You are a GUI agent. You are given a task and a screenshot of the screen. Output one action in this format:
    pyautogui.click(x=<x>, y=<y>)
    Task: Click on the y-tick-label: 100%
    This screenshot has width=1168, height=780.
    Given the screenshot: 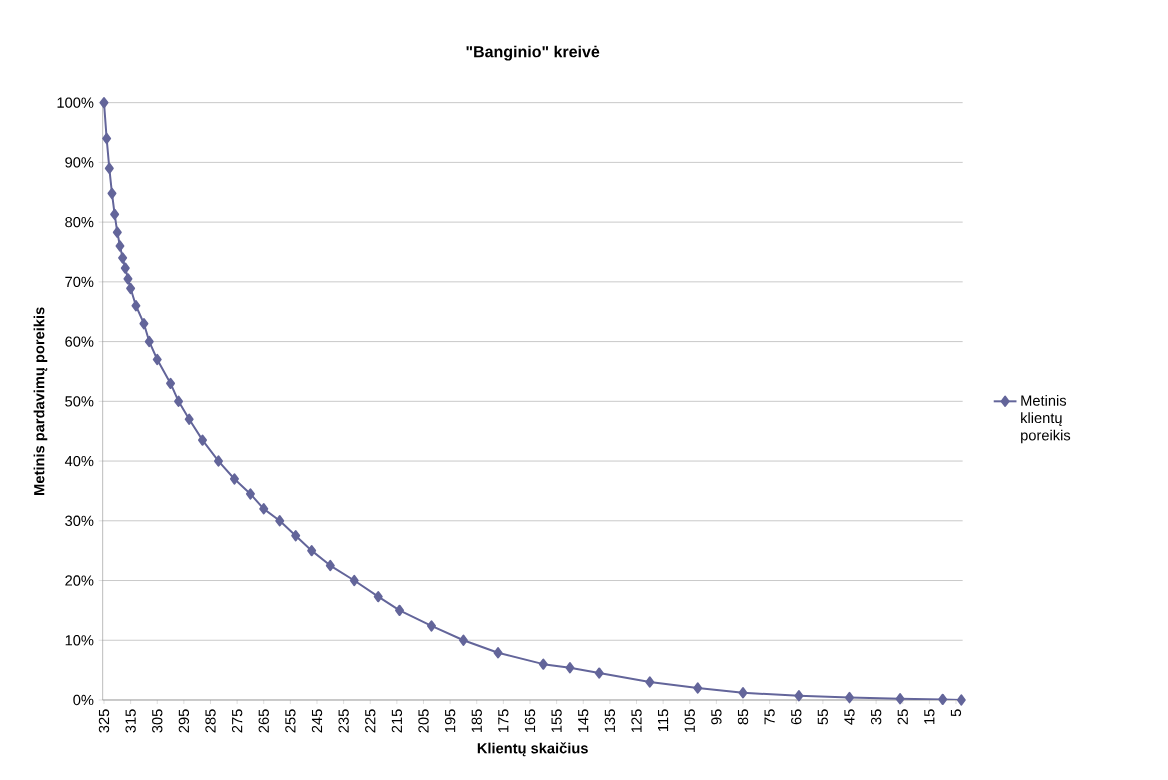 What is the action you would take?
    pyautogui.click(x=75, y=102)
    